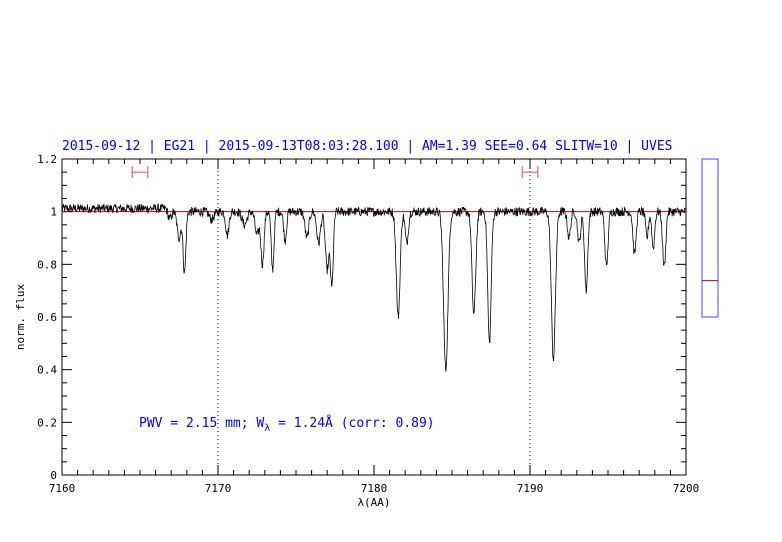 The image size is (782, 542). I want to click on x-tick-label: 7190, so click(530, 488).